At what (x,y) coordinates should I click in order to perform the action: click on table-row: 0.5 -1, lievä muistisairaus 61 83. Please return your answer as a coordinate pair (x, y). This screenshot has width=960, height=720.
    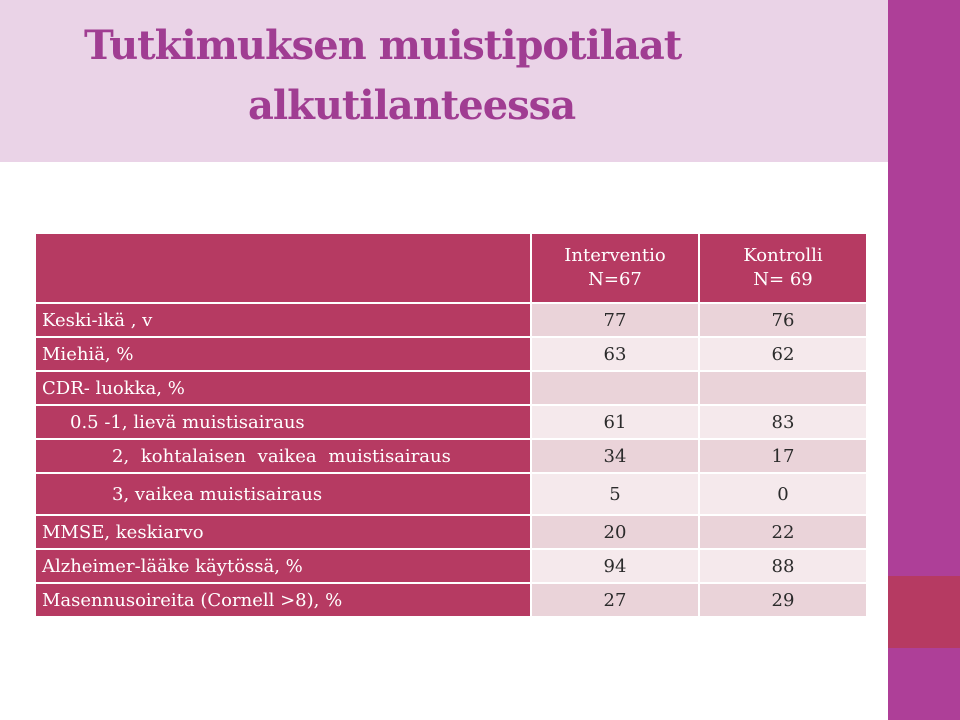
    Looking at the image, I should click on (451, 422).